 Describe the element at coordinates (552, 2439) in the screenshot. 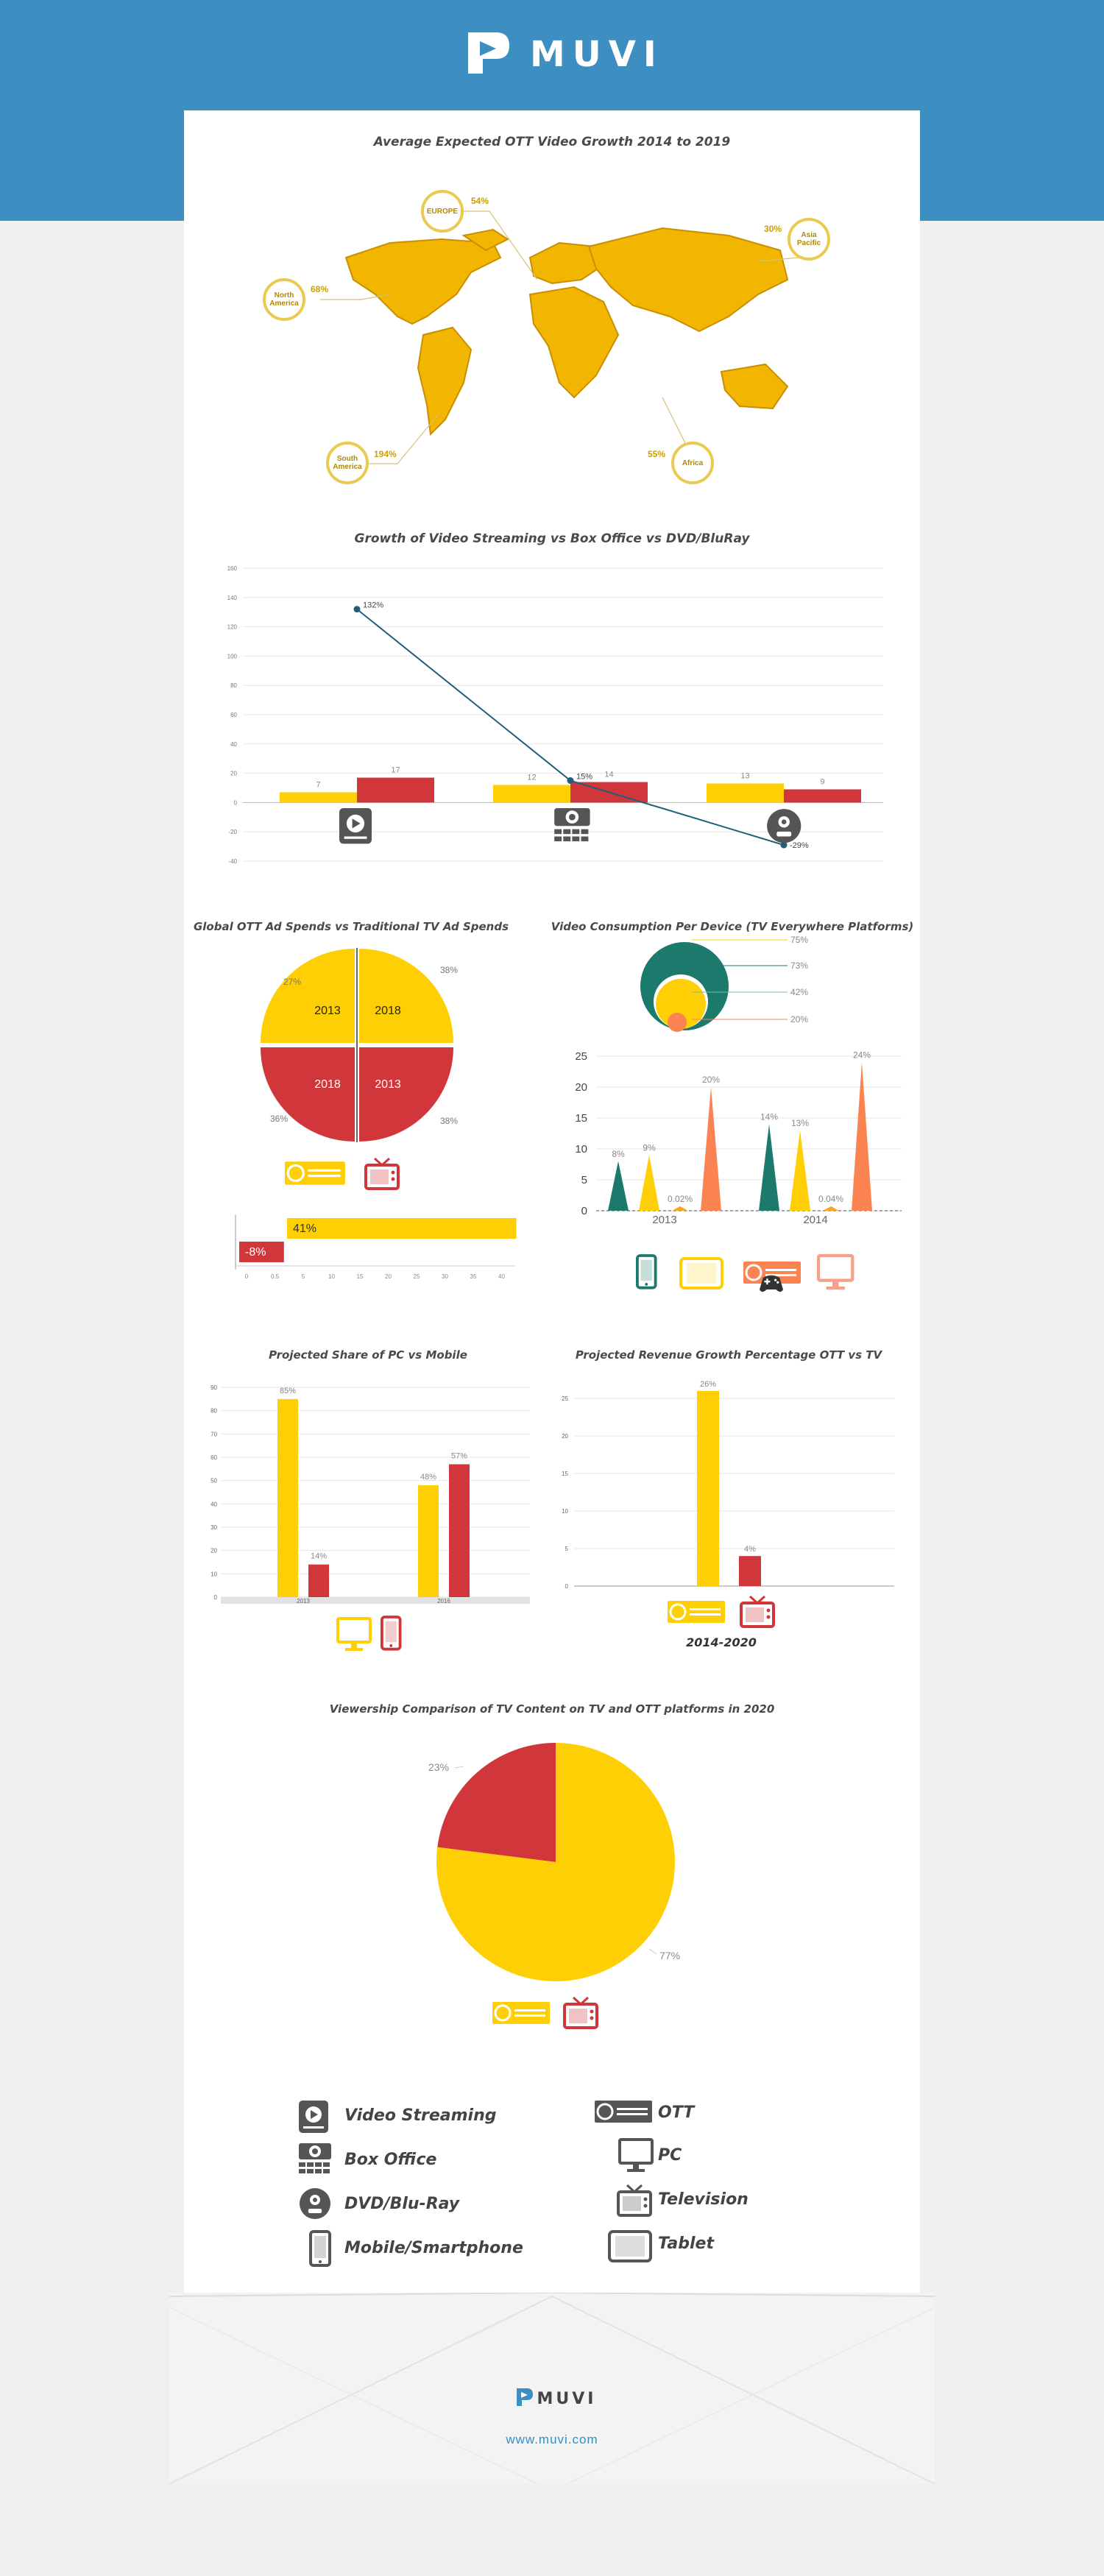

I see `footer-url-link: www.muvi.com` at that location.